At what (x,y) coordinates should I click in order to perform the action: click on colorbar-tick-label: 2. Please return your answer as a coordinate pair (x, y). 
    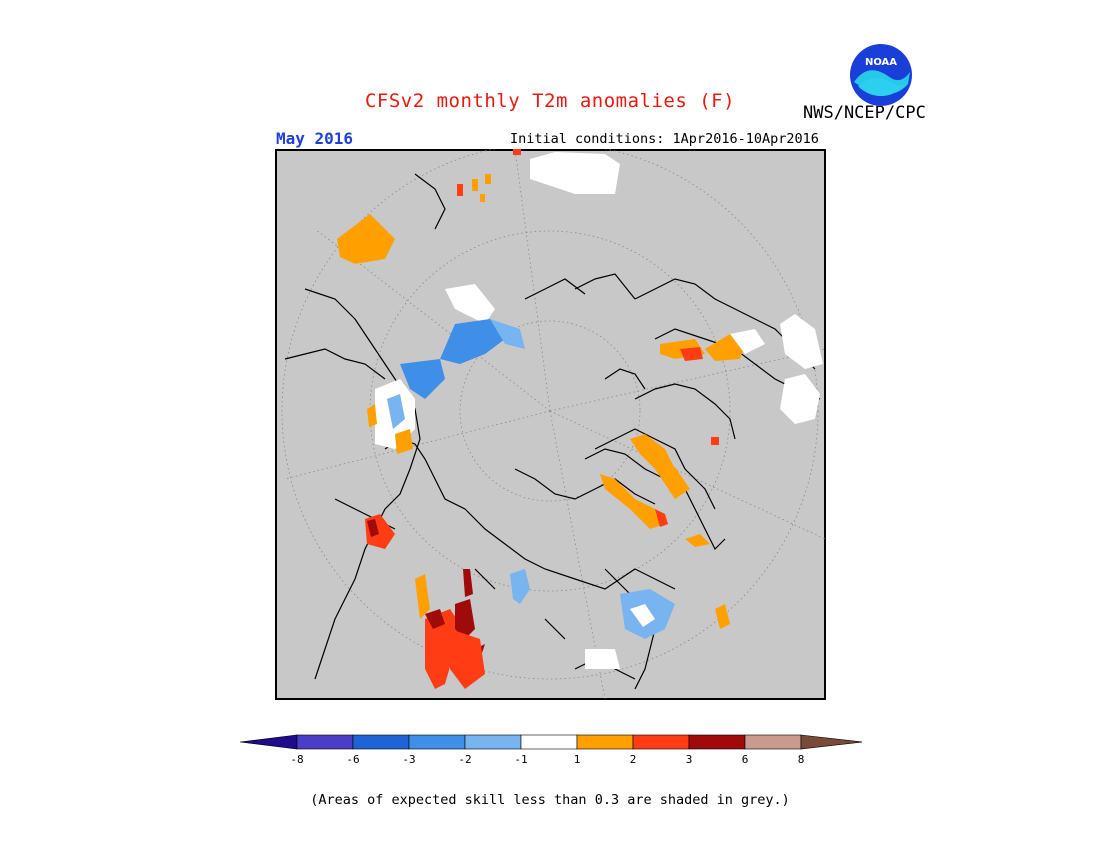
    Looking at the image, I should click on (633, 759).